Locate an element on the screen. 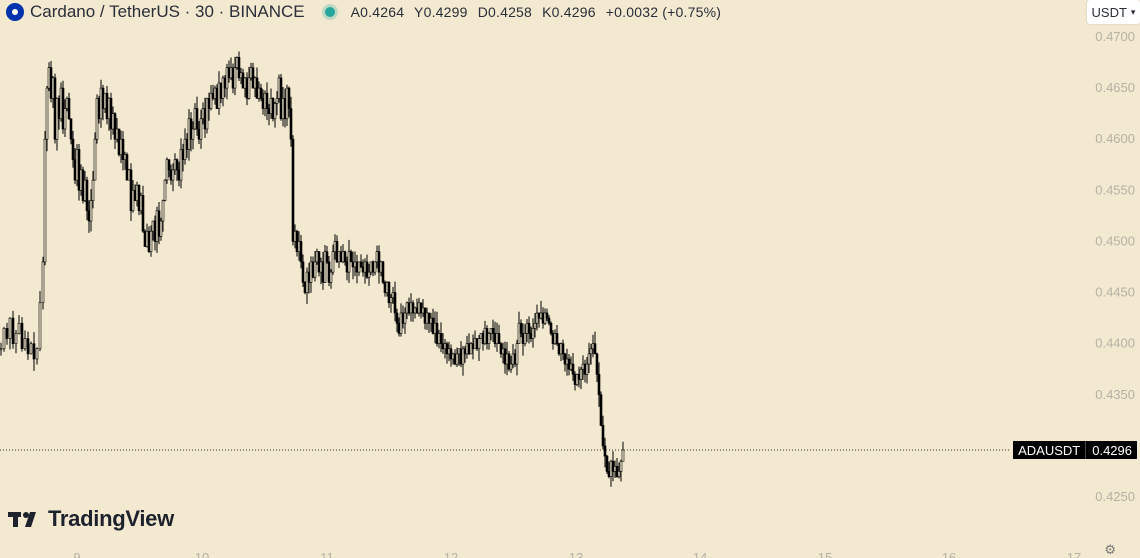 This screenshot has height=558, width=1140. time-tick-label: 12 is located at coordinates (451, 554).